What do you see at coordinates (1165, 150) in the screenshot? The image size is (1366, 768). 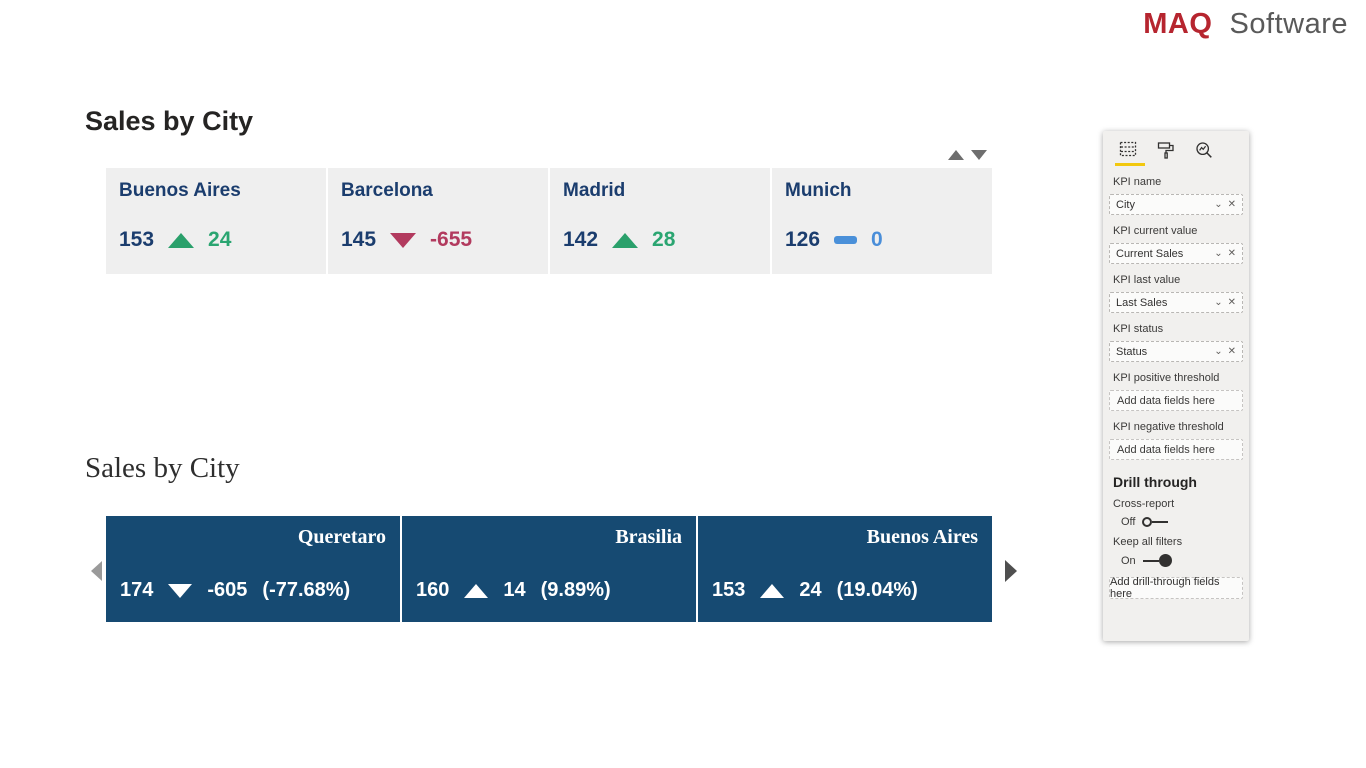 I see `paint-roller-icon` at bounding box center [1165, 150].